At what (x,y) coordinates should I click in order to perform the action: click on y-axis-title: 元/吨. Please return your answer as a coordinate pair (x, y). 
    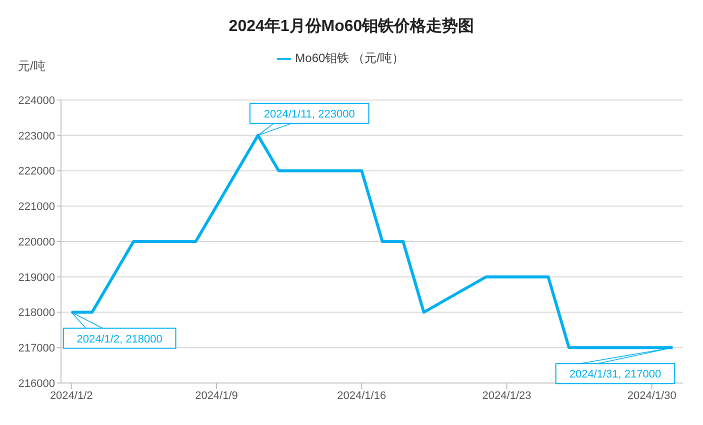
    Looking at the image, I should click on (32, 66).